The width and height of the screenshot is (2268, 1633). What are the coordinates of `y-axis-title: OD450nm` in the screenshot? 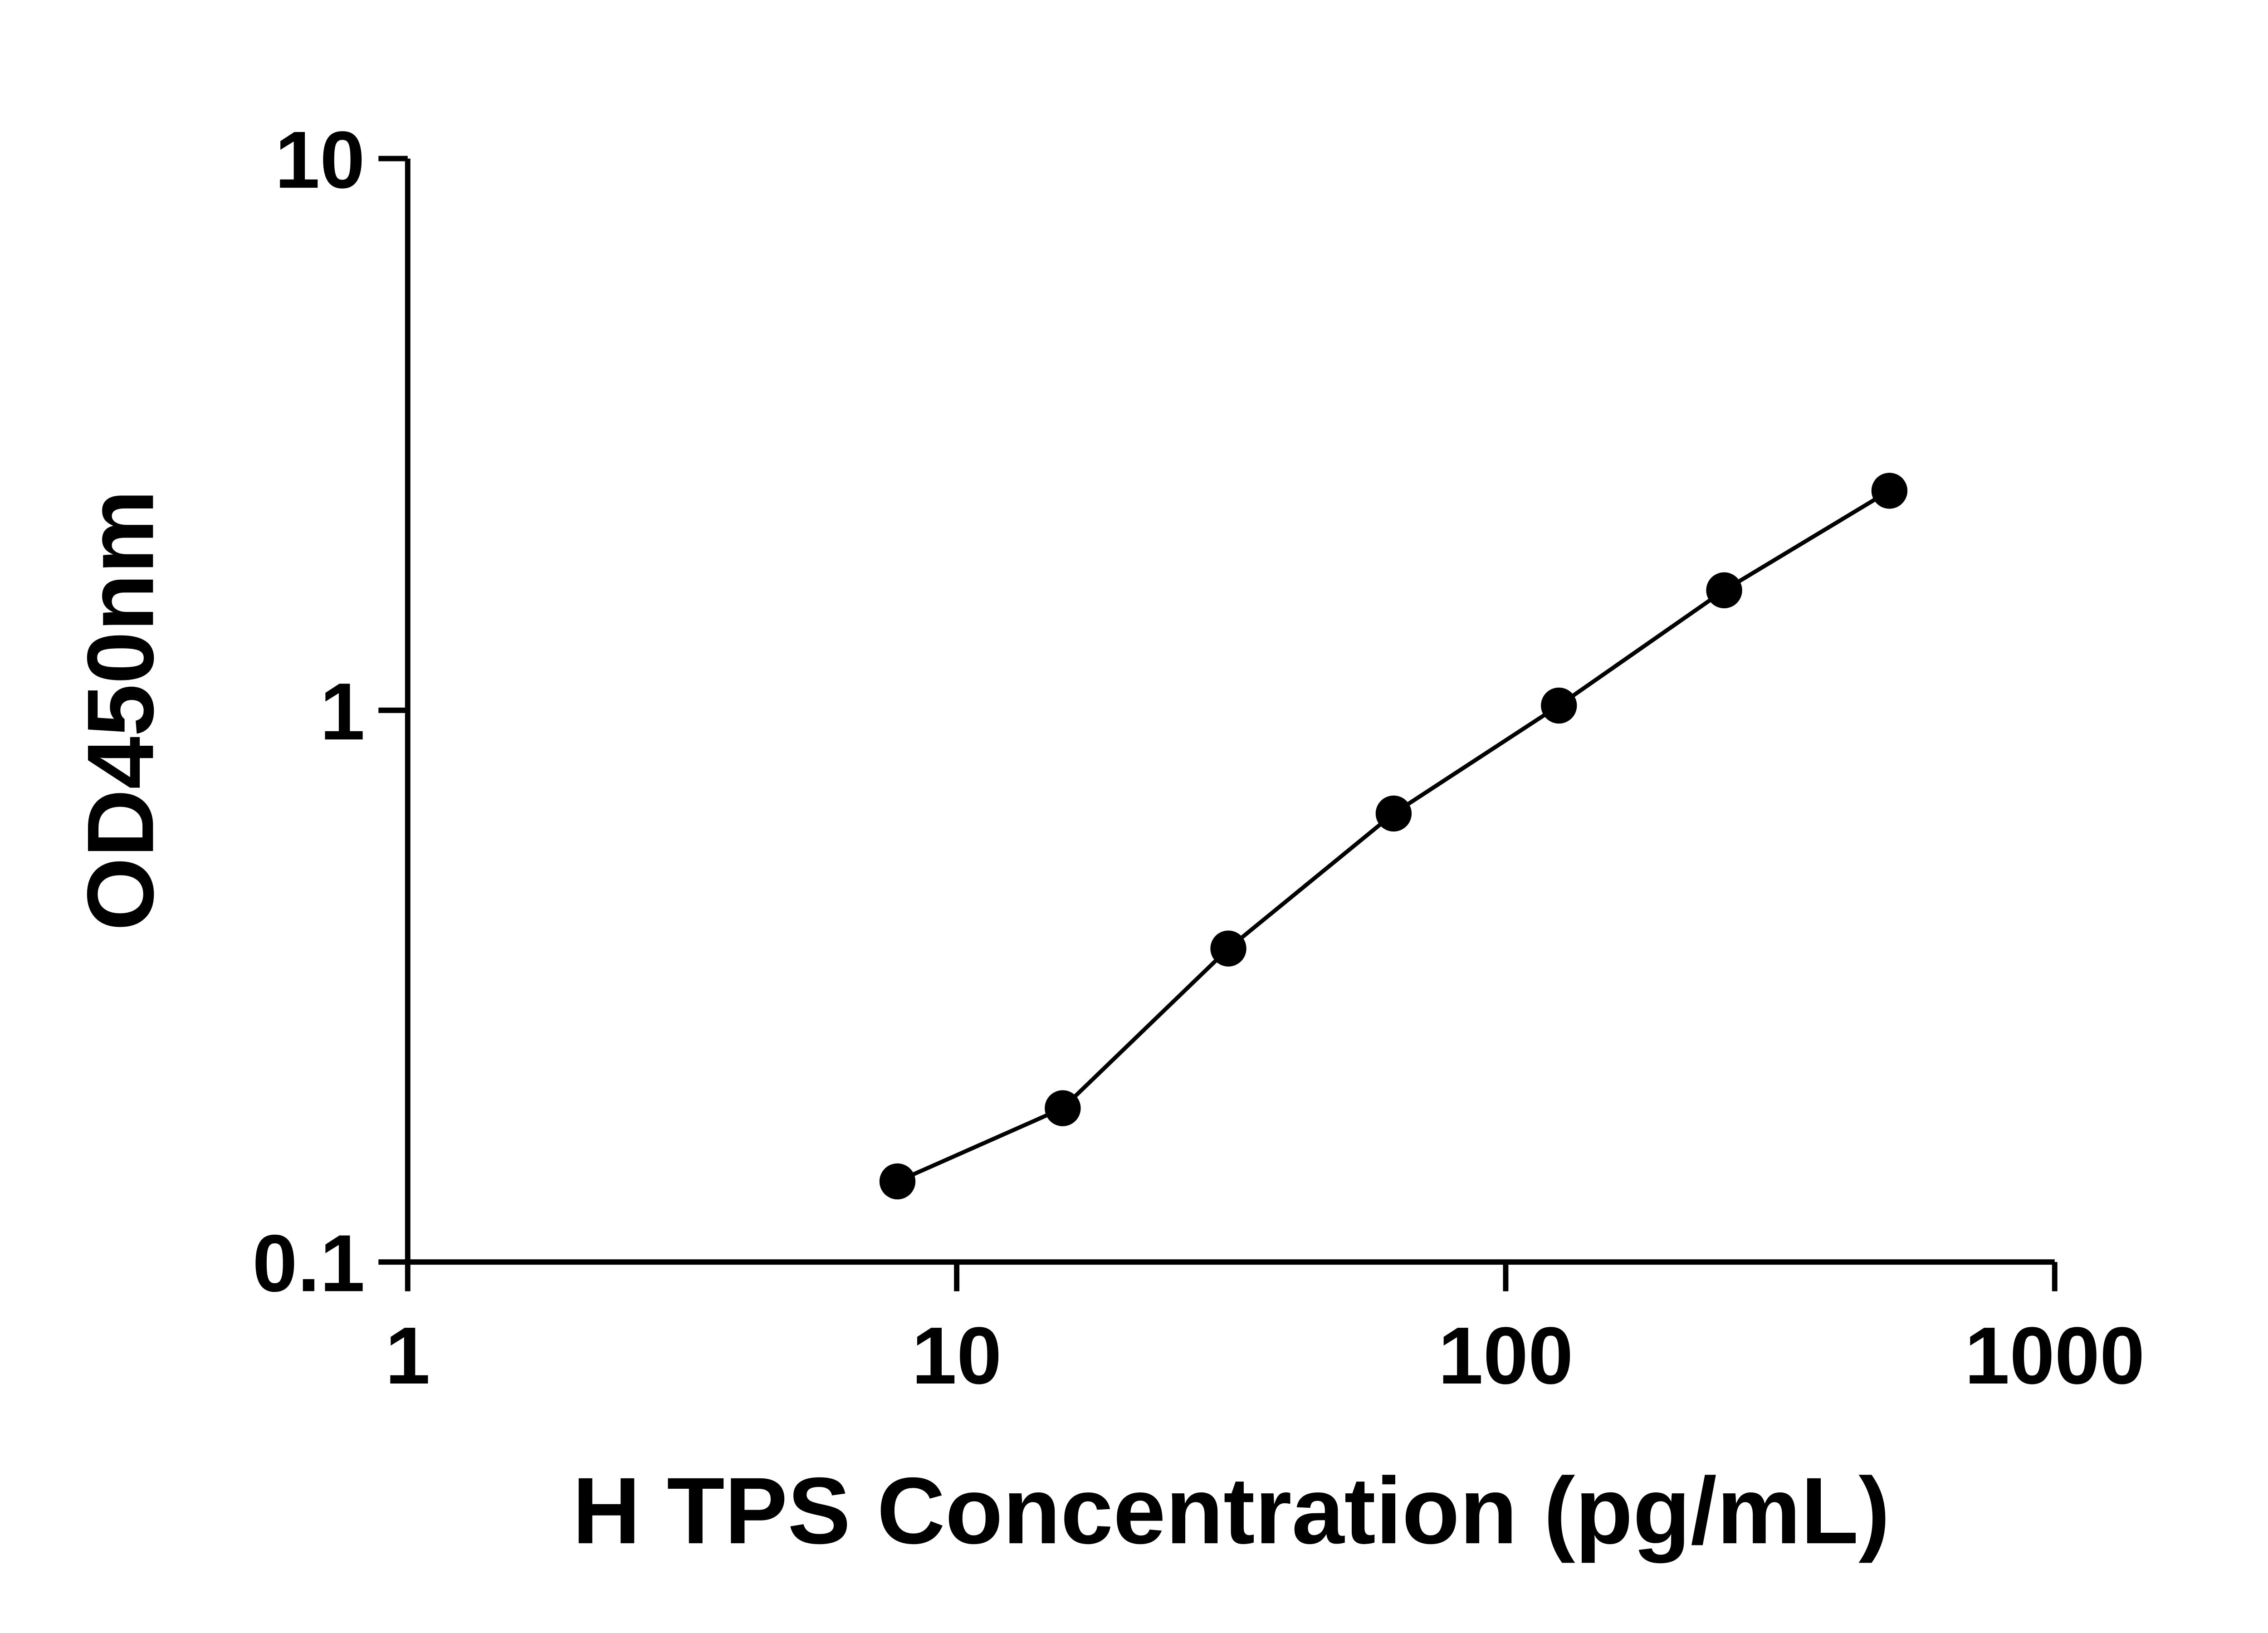 It's located at (121, 710).